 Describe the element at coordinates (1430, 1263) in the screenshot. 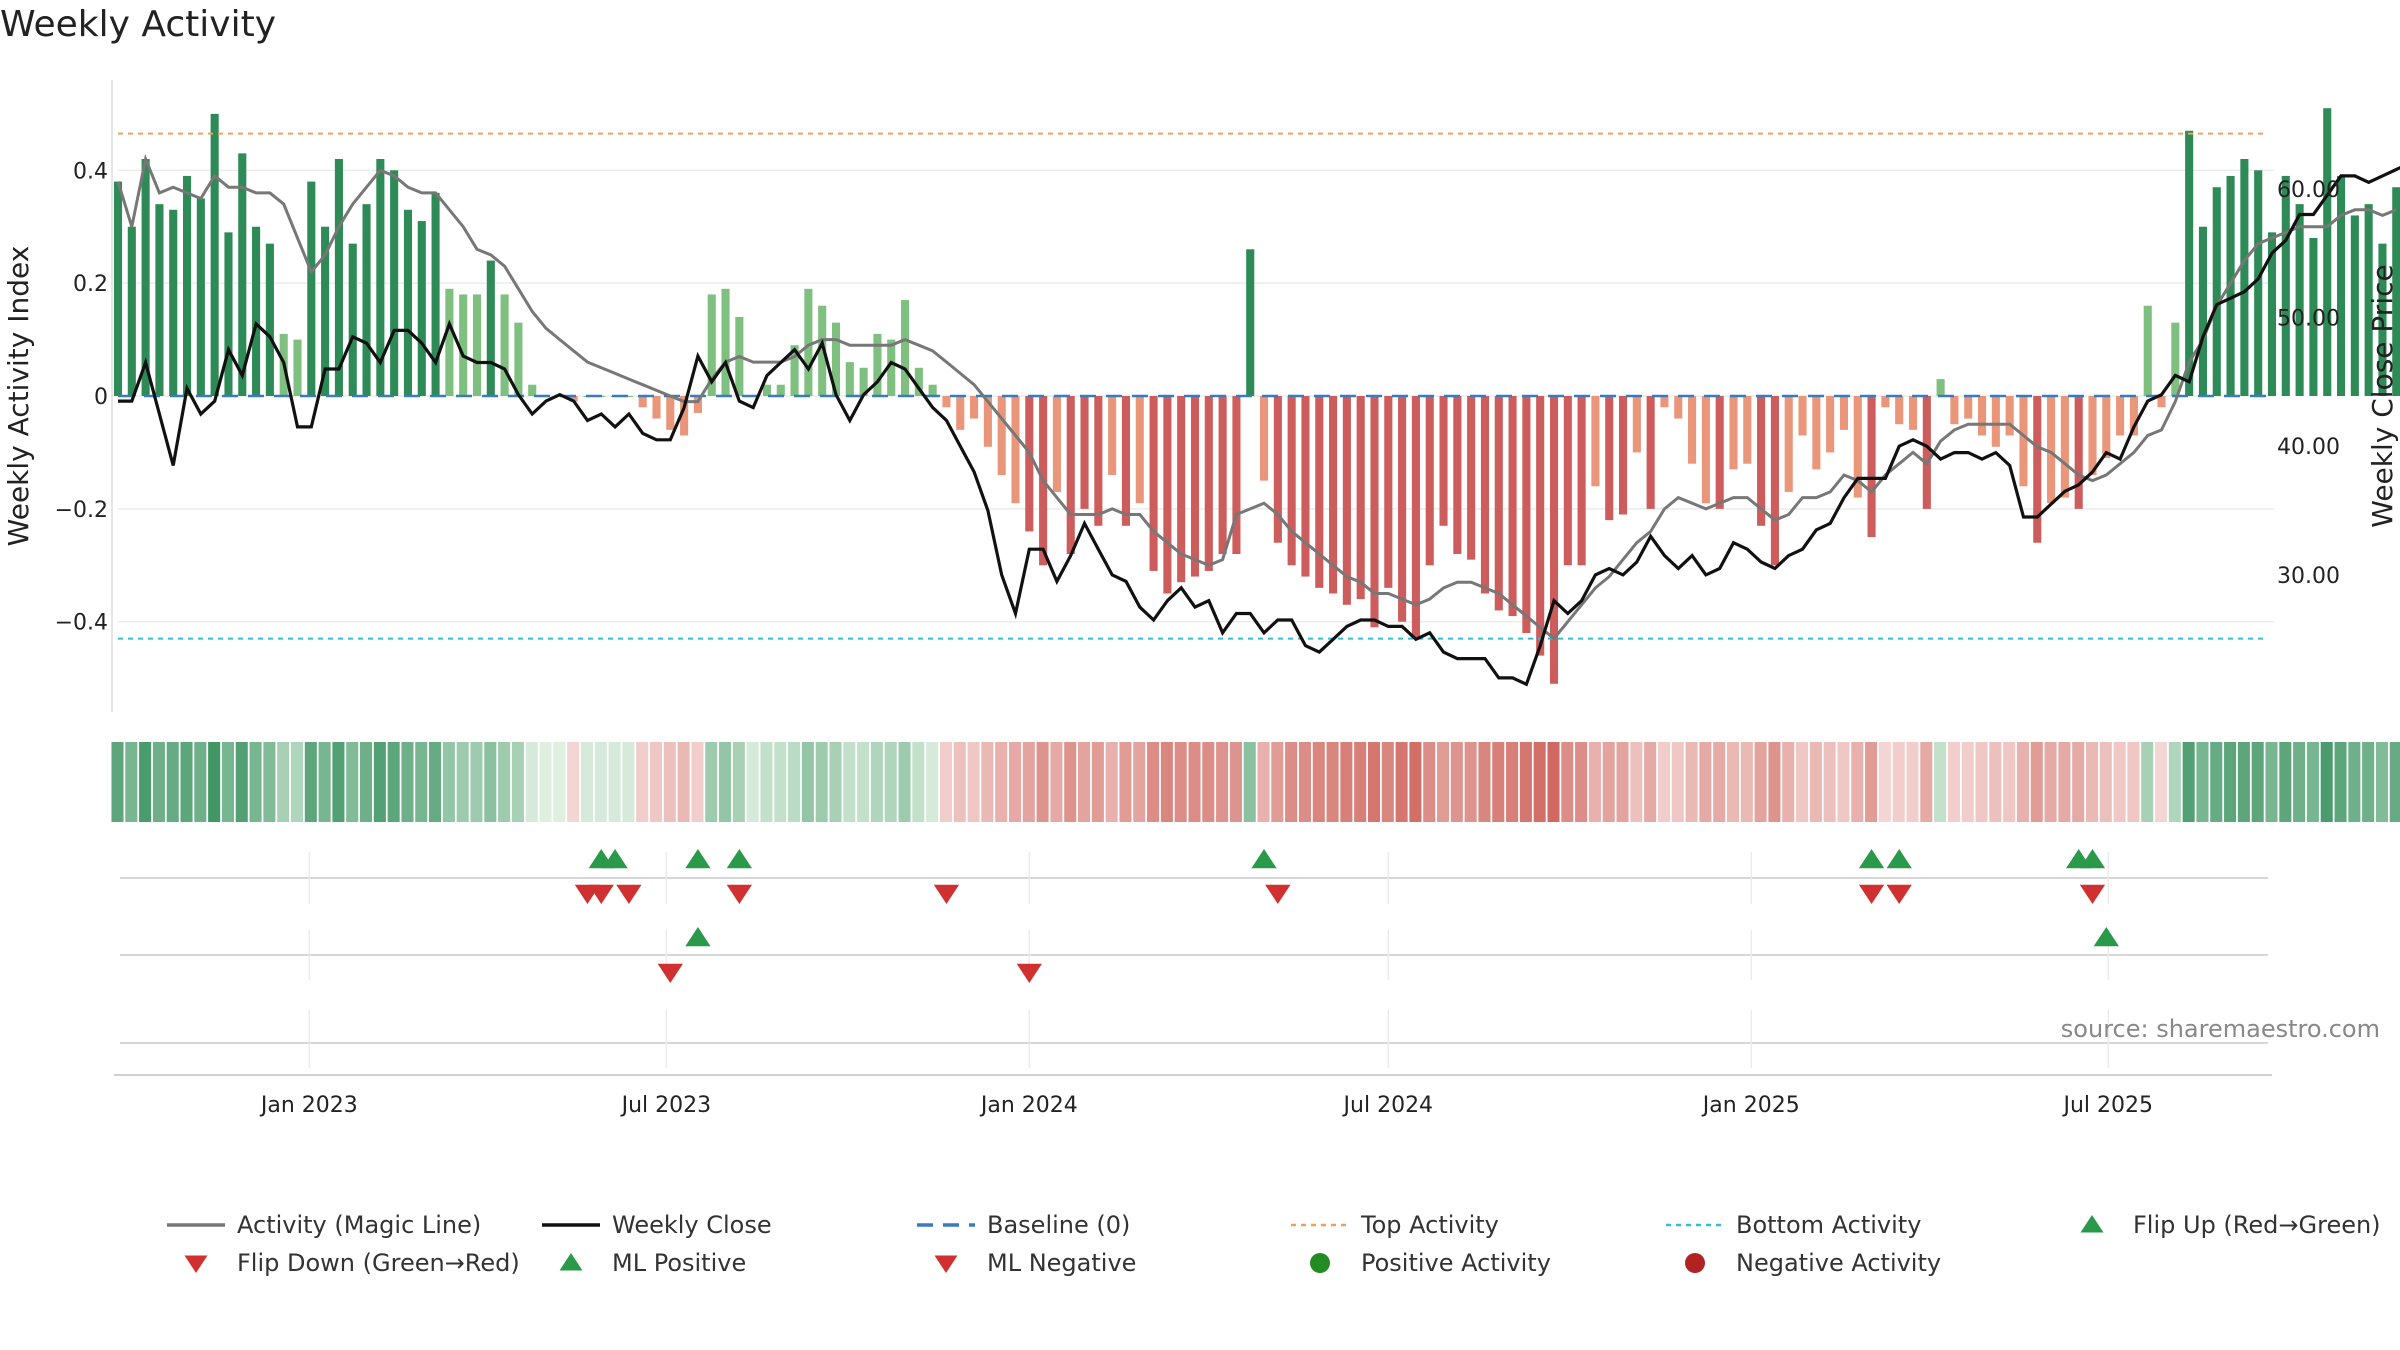

I see `legend-item: Positive Activity` at that location.